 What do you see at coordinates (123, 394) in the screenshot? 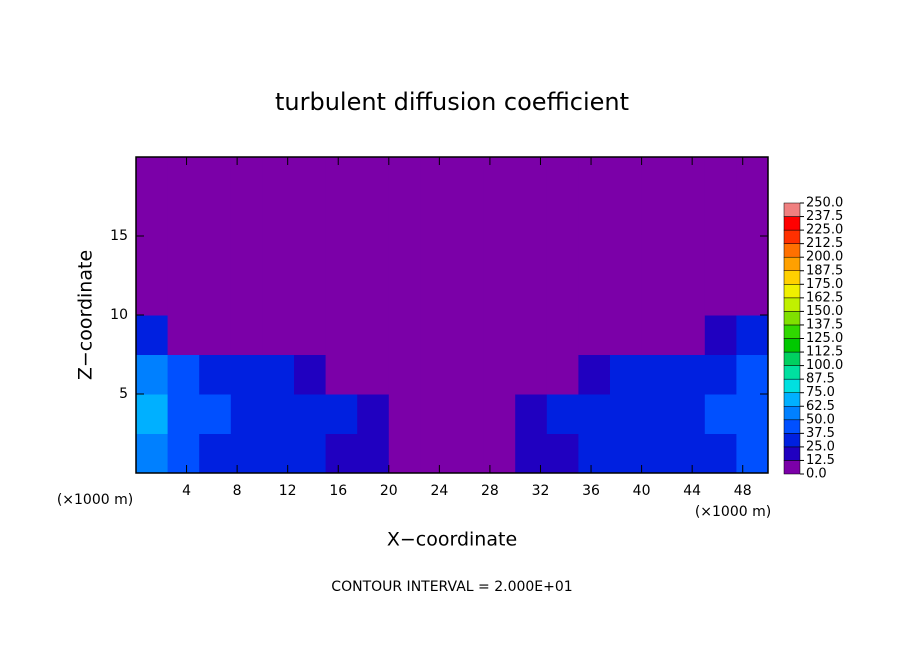
I see `y-tick-label: 5` at bounding box center [123, 394].